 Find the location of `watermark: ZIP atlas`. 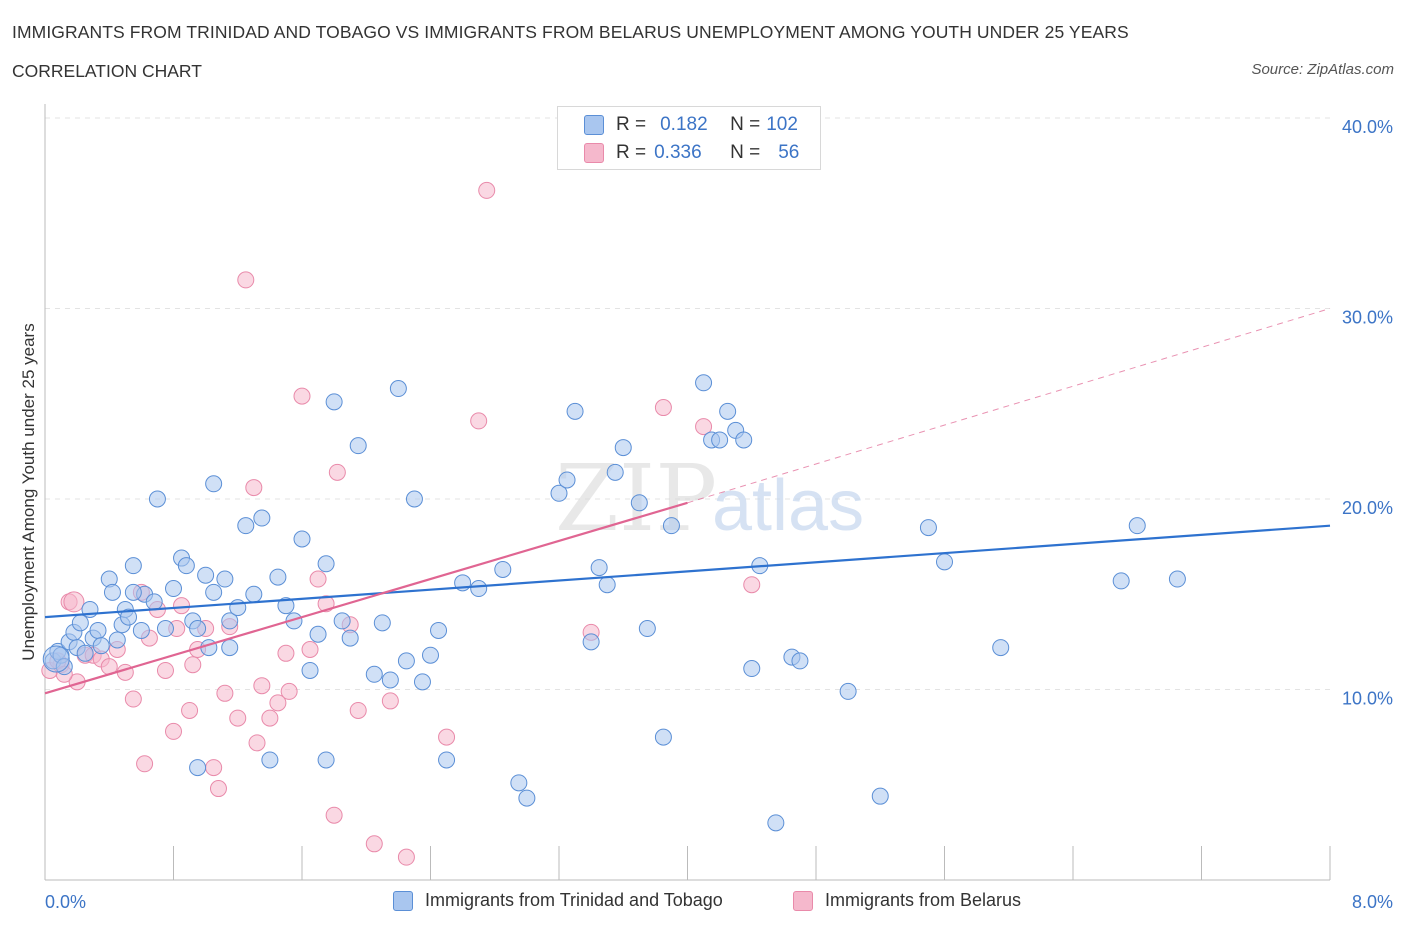

watermark: ZIP atlas is located at coordinates (709, 498).